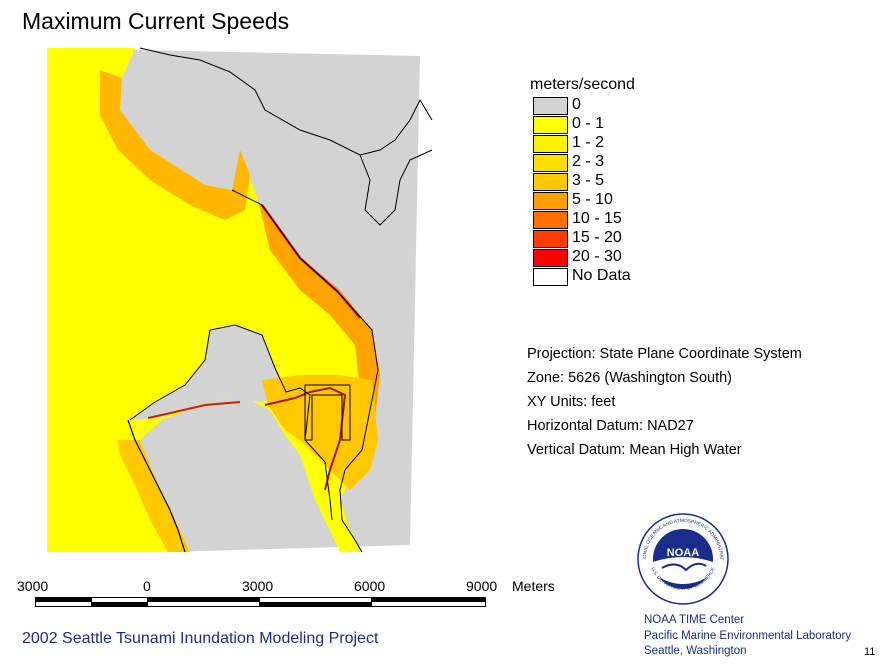 The height and width of the screenshot is (666, 888). What do you see at coordinates (576, 104) in the screenshot?
I see `legend-label: 0` at bounding box center [576, 104].